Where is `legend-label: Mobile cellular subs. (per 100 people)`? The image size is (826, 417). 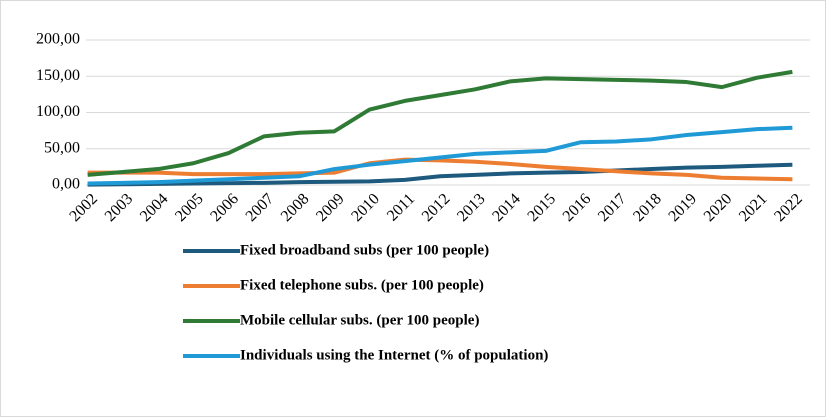
legend-label: Mobile cellular subs. (per 100 people) is located at coordinates (359, 320).